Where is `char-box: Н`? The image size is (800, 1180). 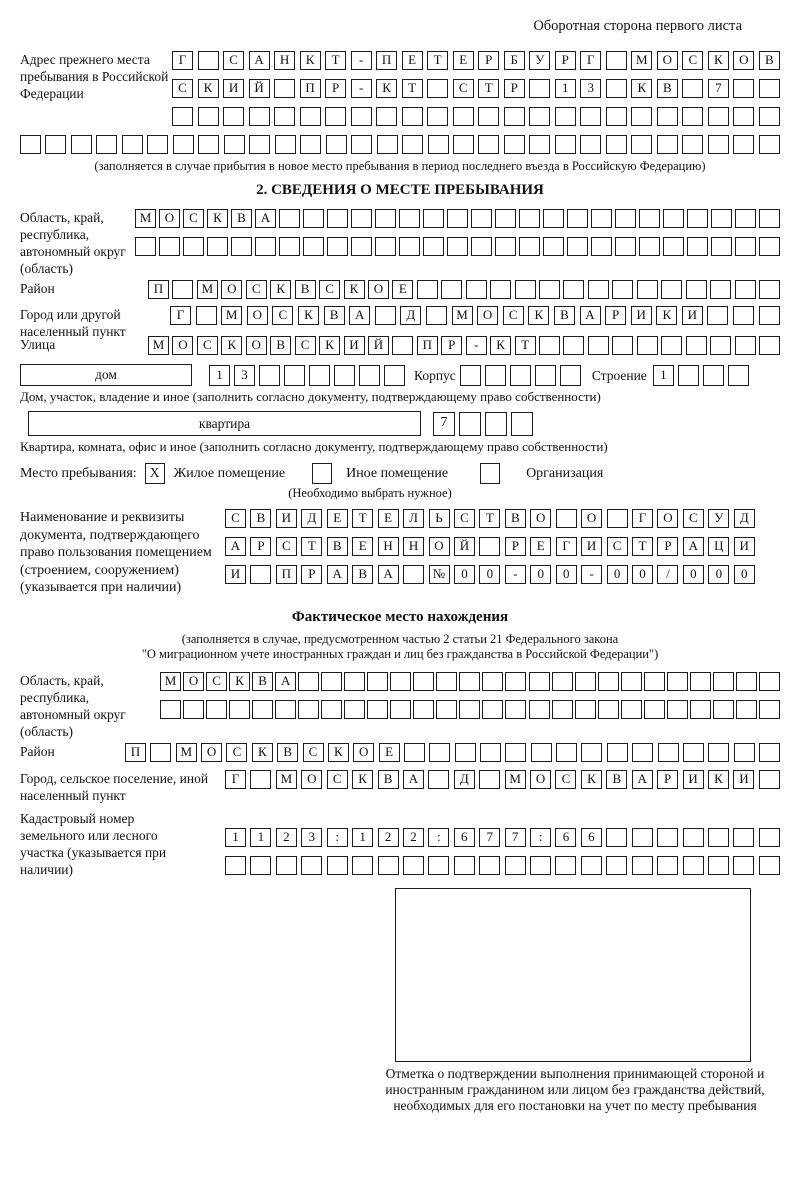
char-box: Н is located at coordinates (285, 60).